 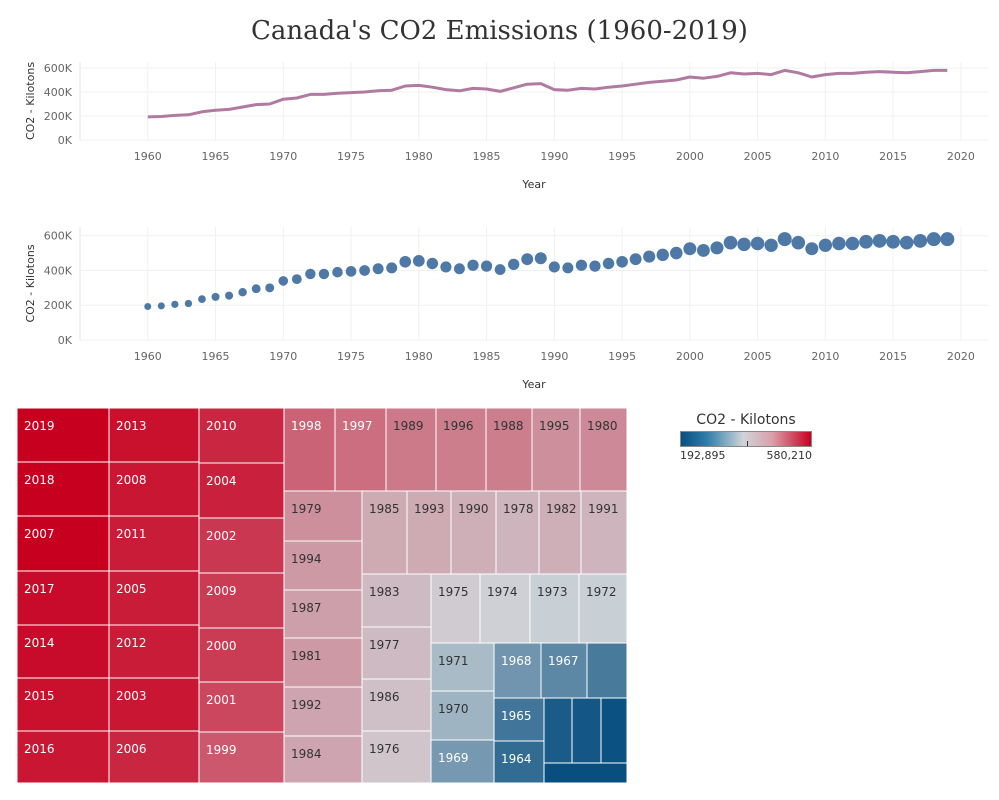 I want to click on treemap-cell-label: 2002, so click(x=221, y=536).